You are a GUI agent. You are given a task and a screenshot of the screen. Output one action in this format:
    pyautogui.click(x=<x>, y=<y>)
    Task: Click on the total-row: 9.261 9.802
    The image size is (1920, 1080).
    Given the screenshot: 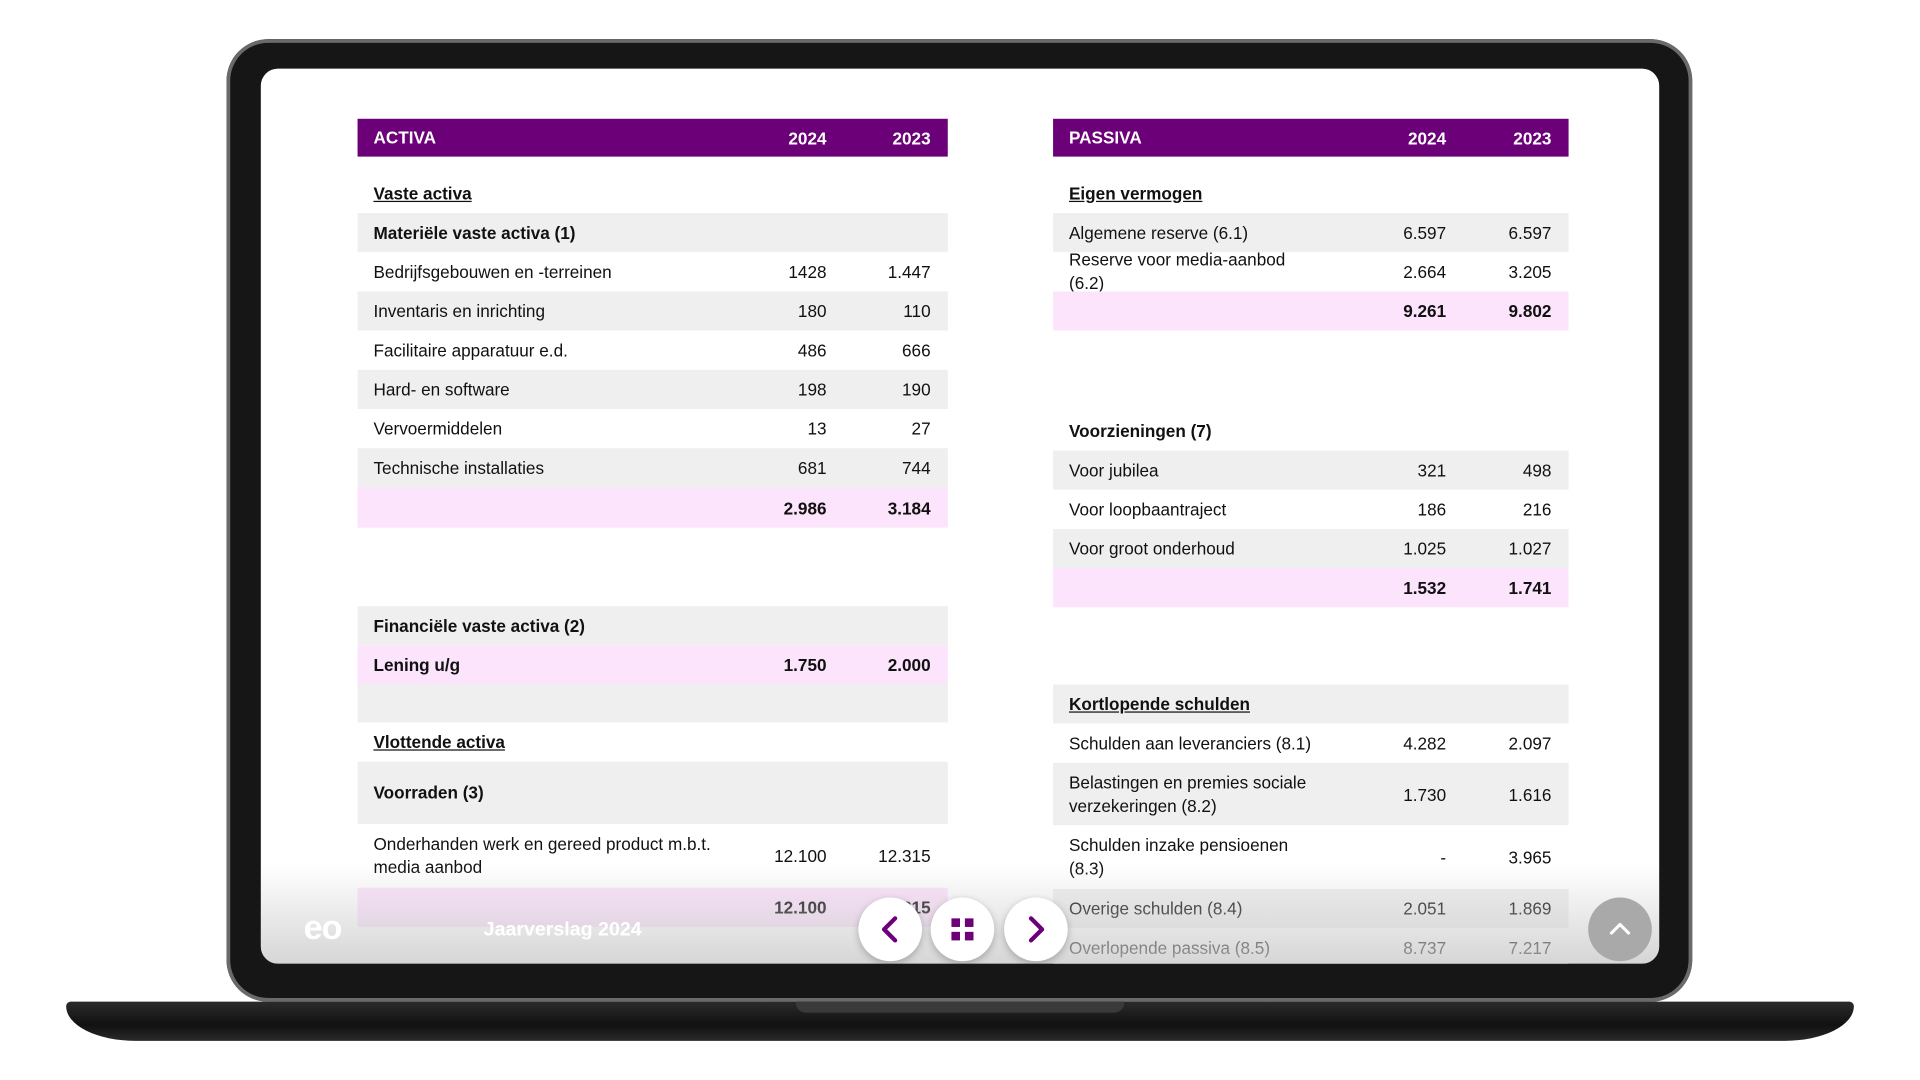 What is the action you would take?
    pyautogui.click(x=1311, y=311)
    